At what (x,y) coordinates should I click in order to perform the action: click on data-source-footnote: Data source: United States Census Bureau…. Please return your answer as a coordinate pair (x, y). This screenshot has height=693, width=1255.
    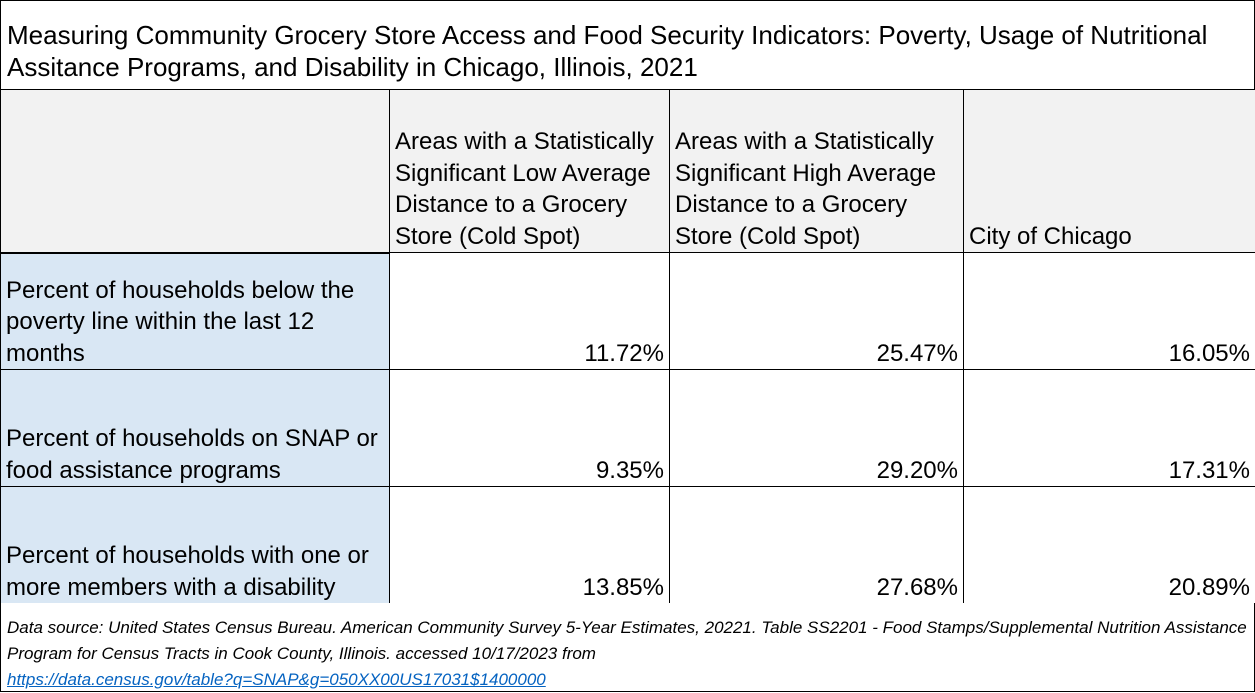
    Looking at the image, I should click on (627, 647).